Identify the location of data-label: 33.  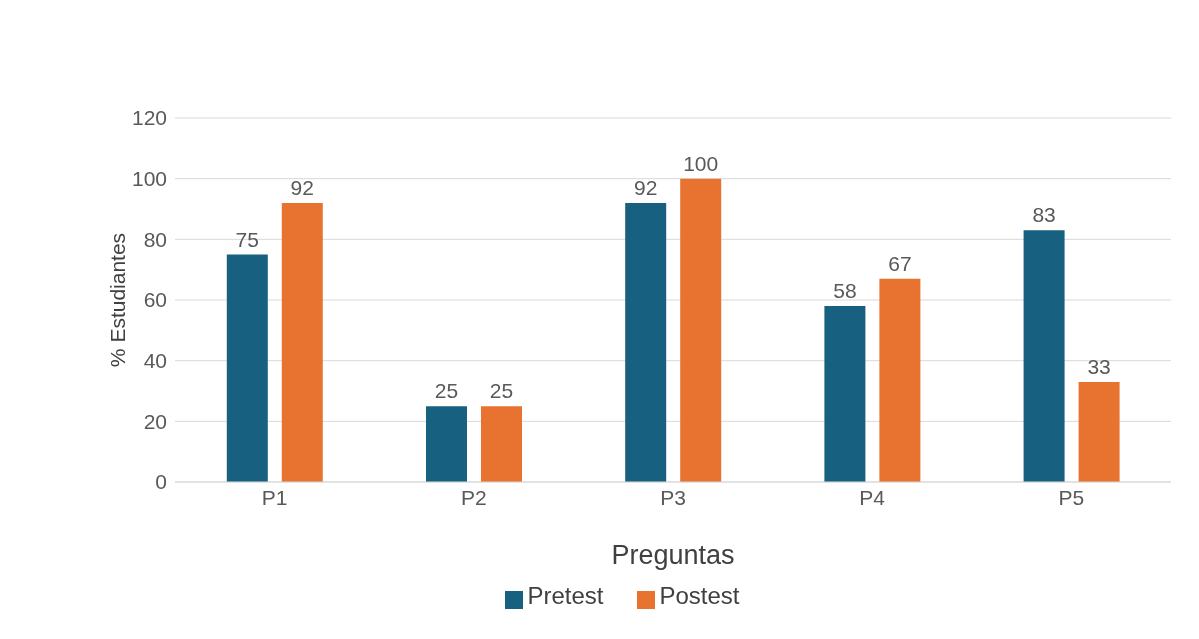
(1099, 366).